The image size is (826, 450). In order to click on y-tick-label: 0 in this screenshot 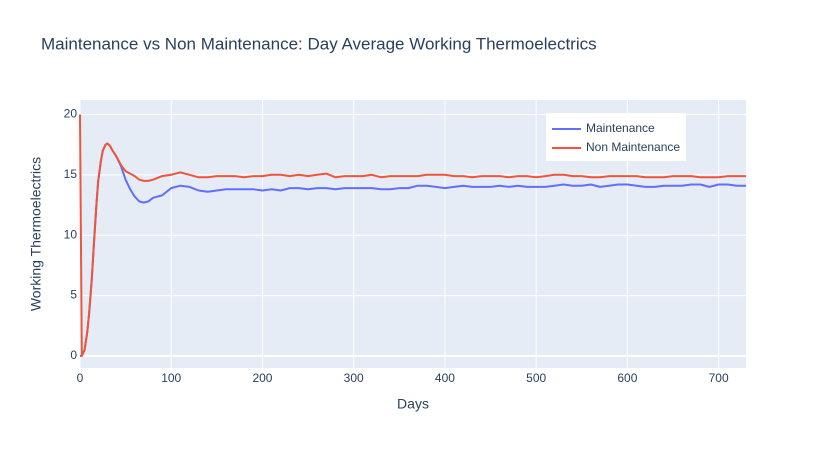, I will do `click(73, 355)`.